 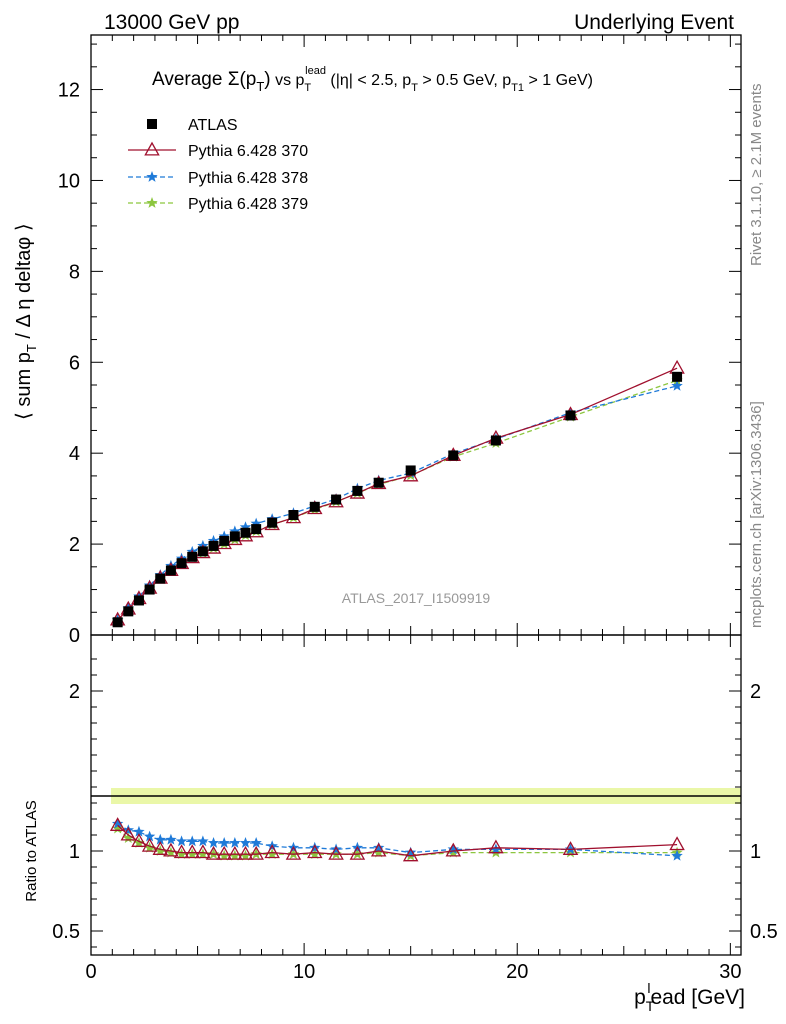 I want to click on title-vs-sup: lead, so click(x=315, y=71).